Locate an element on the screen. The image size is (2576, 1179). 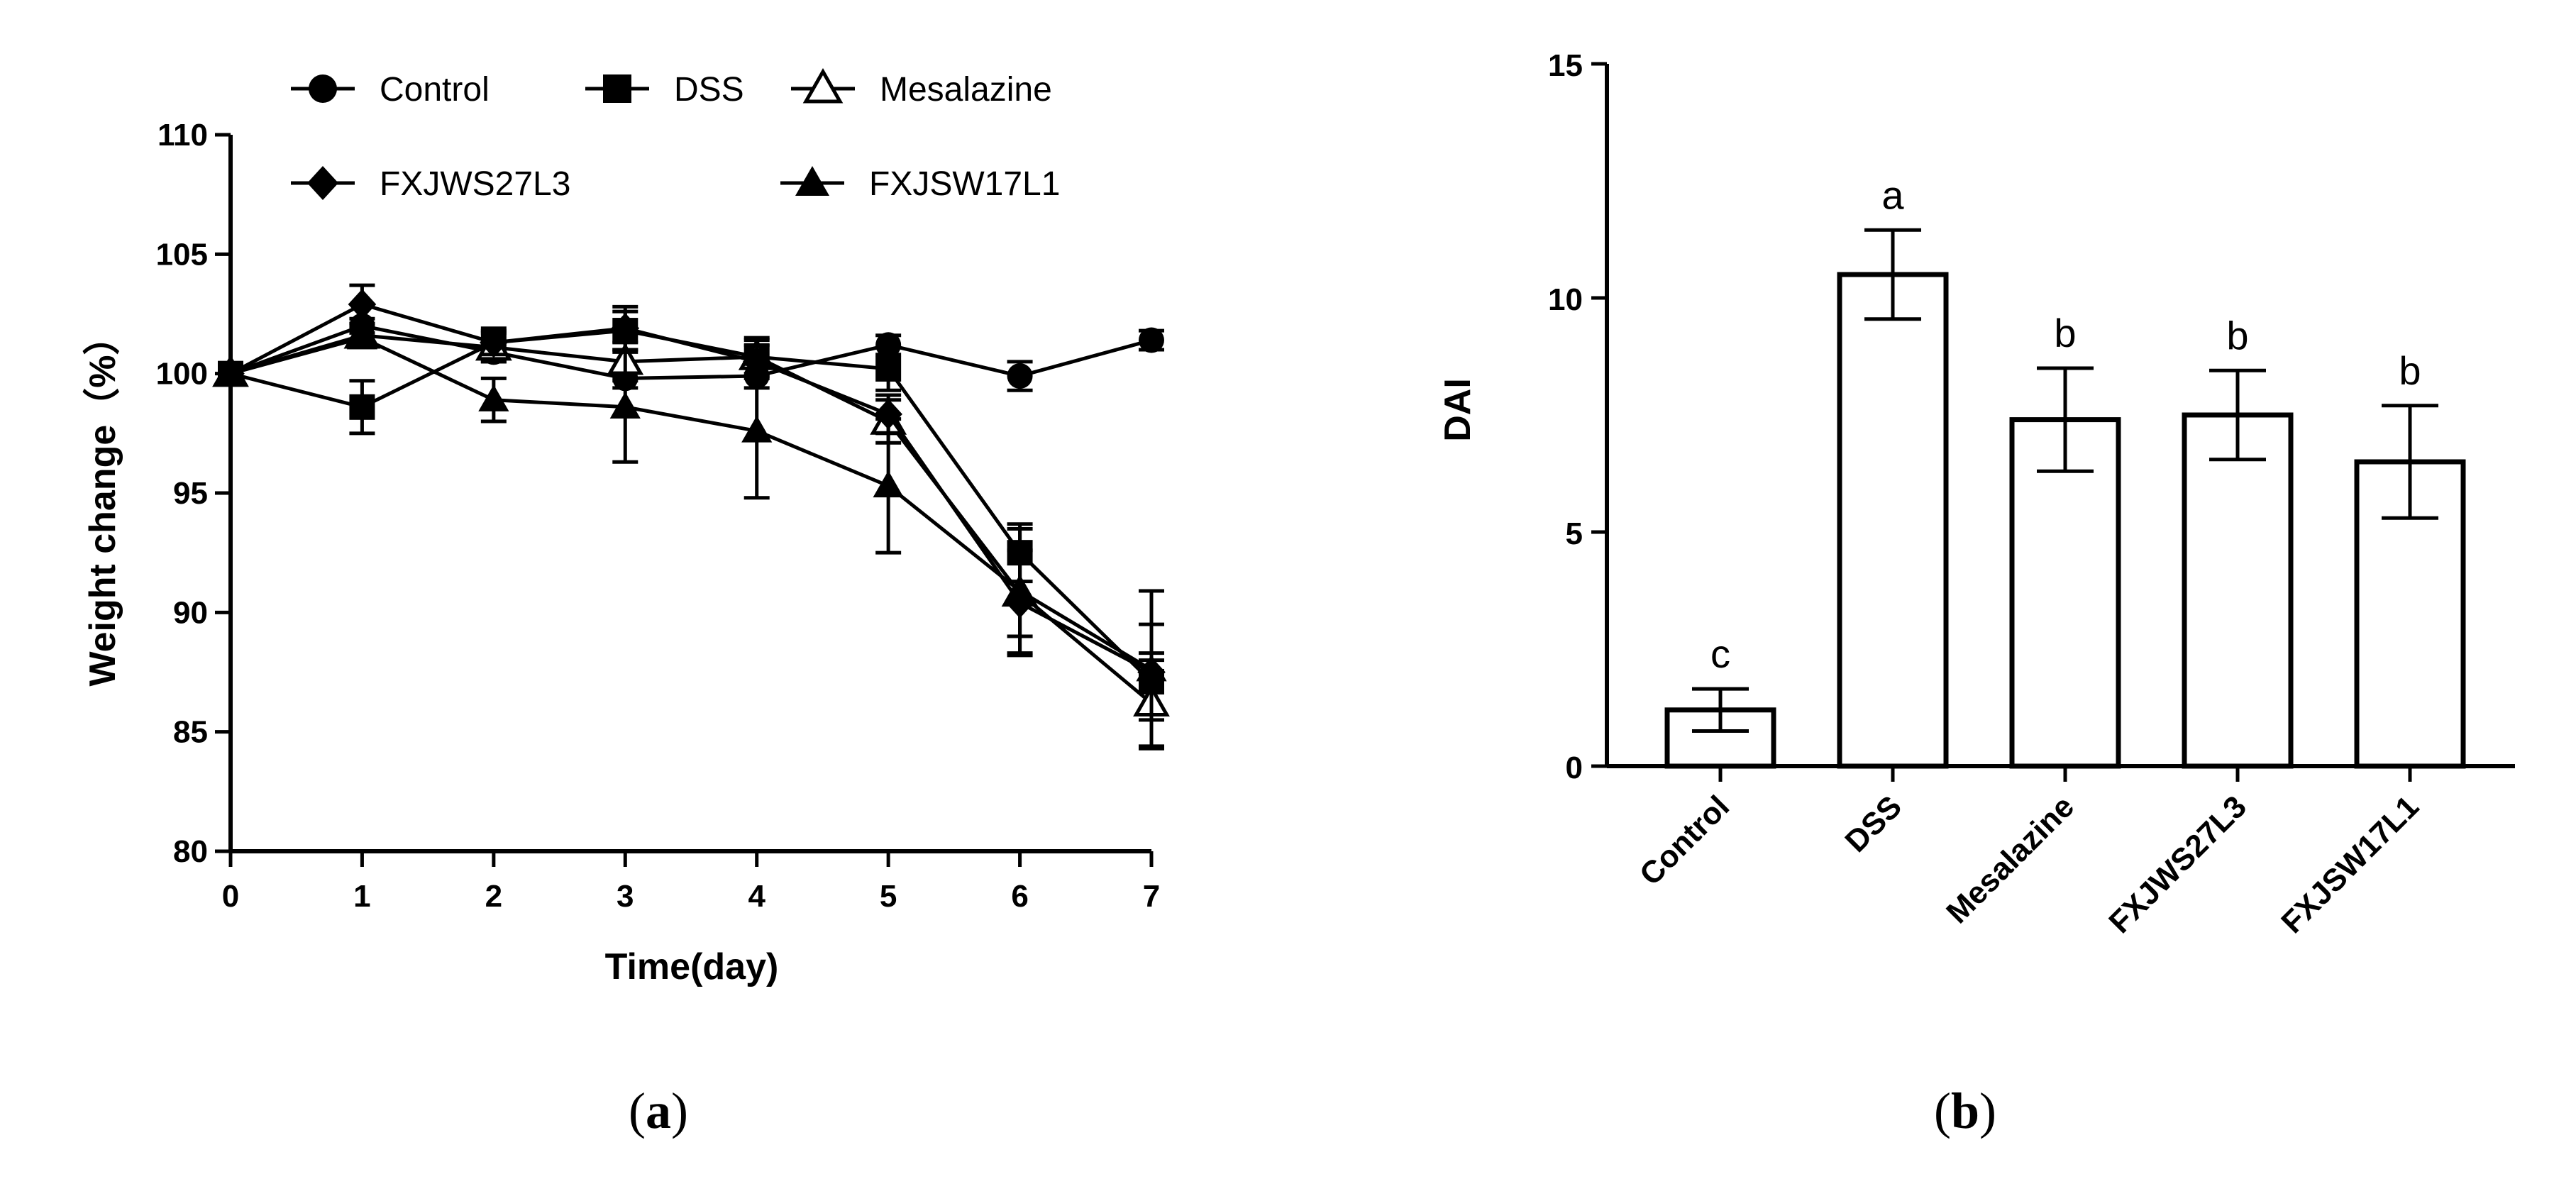
bar-chart-y-axis: 0 5 10 15 is located at coordinates (1578, 416).